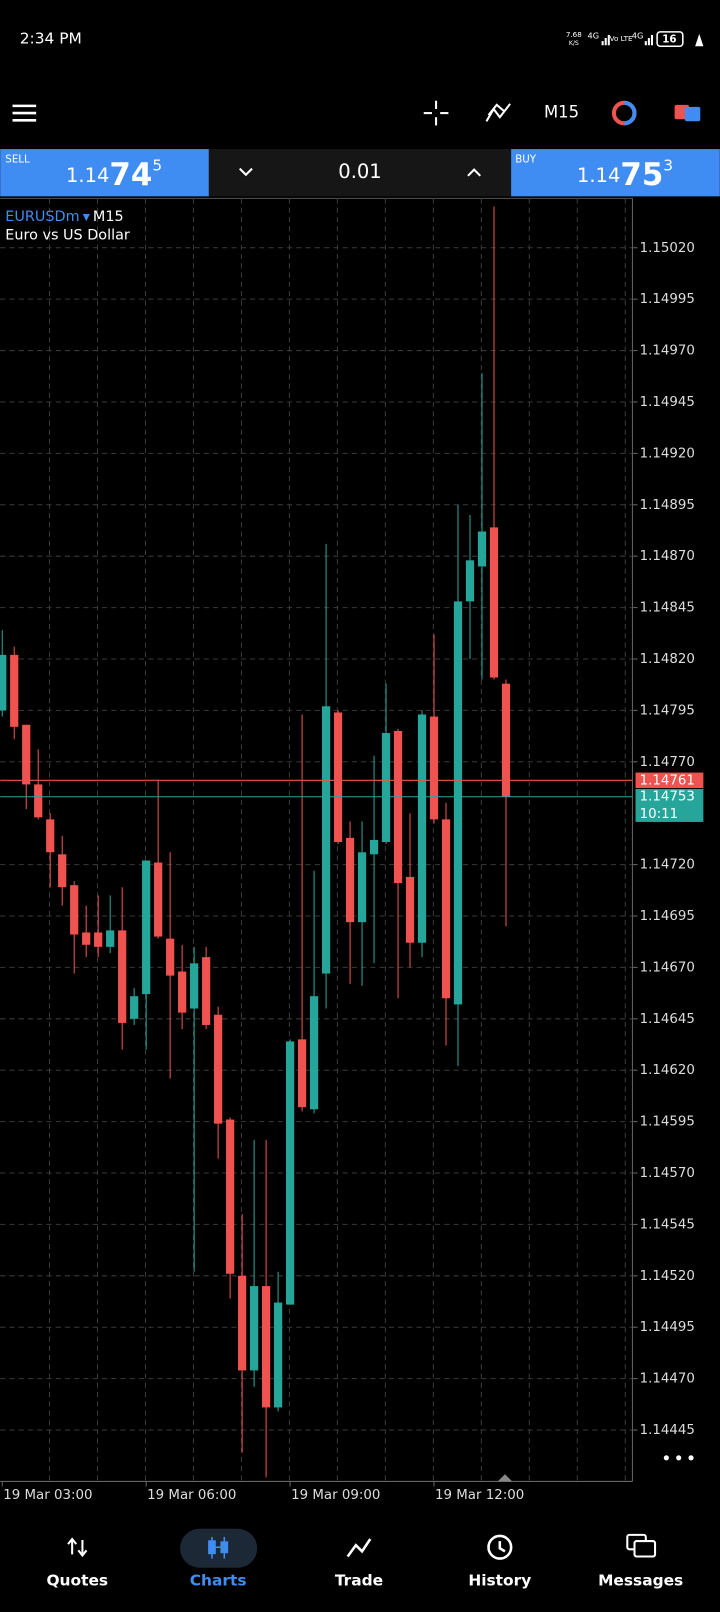 The height and width of the screenshot is (1612, 720). Describe the element at coordinates (598, 174) in the screenshot. I see `buy-price-small: 1.14` at that location.